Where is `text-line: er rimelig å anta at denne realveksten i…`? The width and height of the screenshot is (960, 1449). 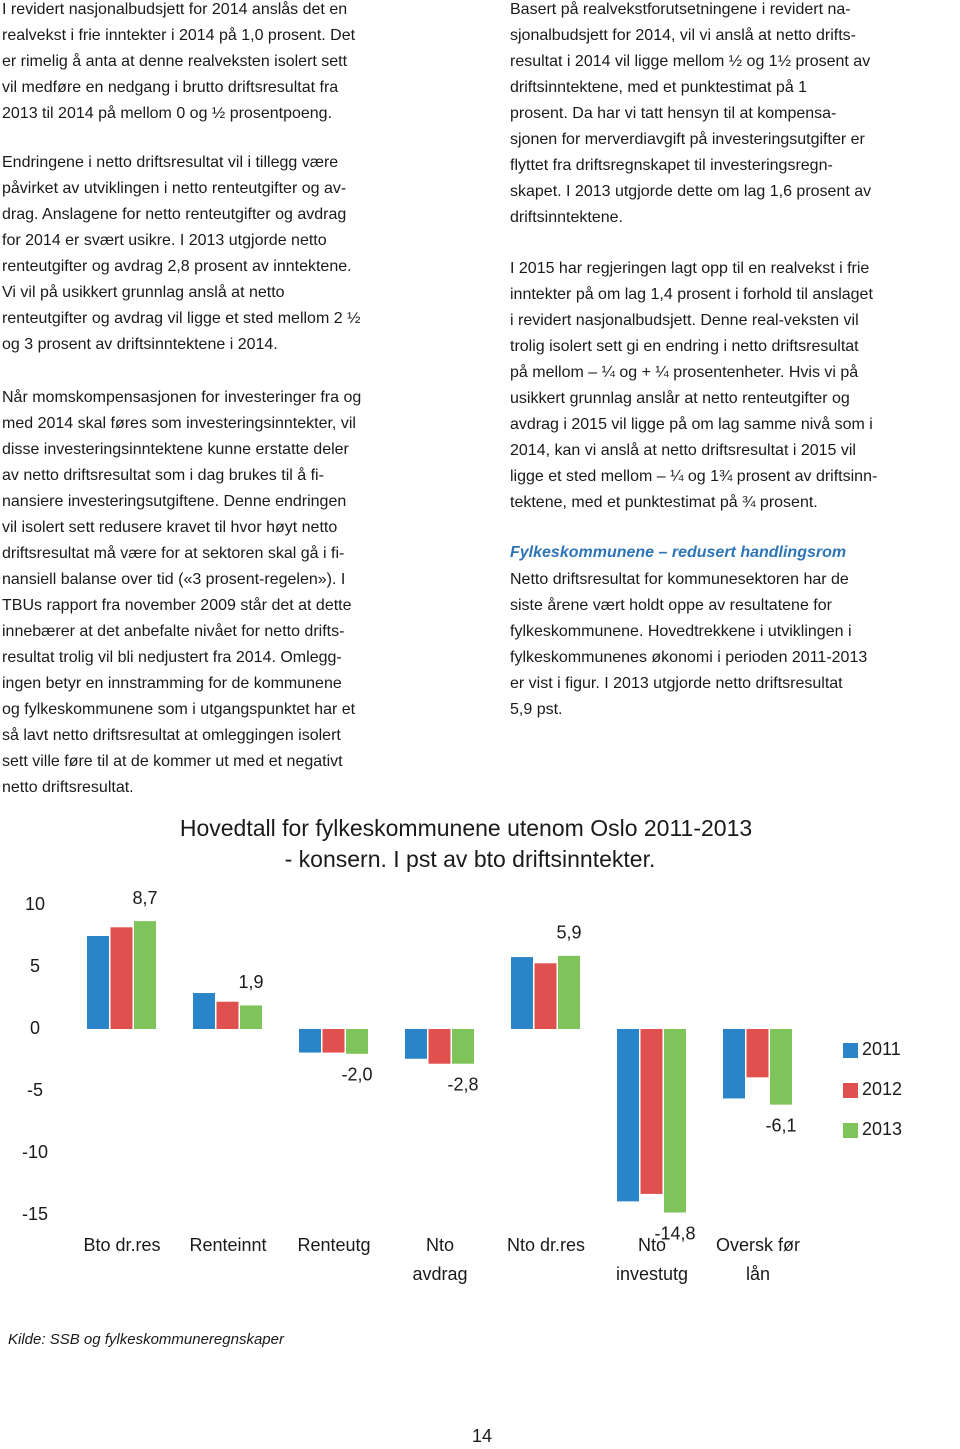
text-line: er rimelig å anta at denne realveksten i… is located at coordinates (175, 61).